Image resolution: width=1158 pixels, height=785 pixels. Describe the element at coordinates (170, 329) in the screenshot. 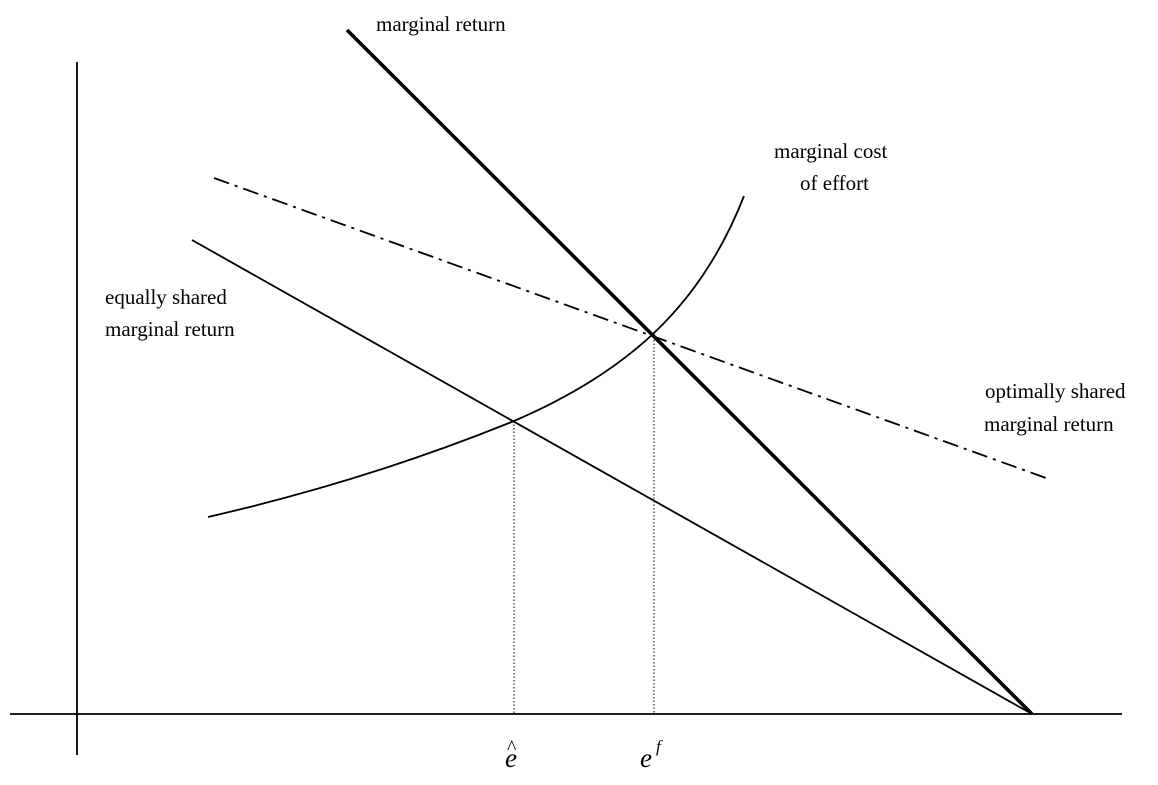

I see `equally-shared-label-line2: marginal return` at that location.